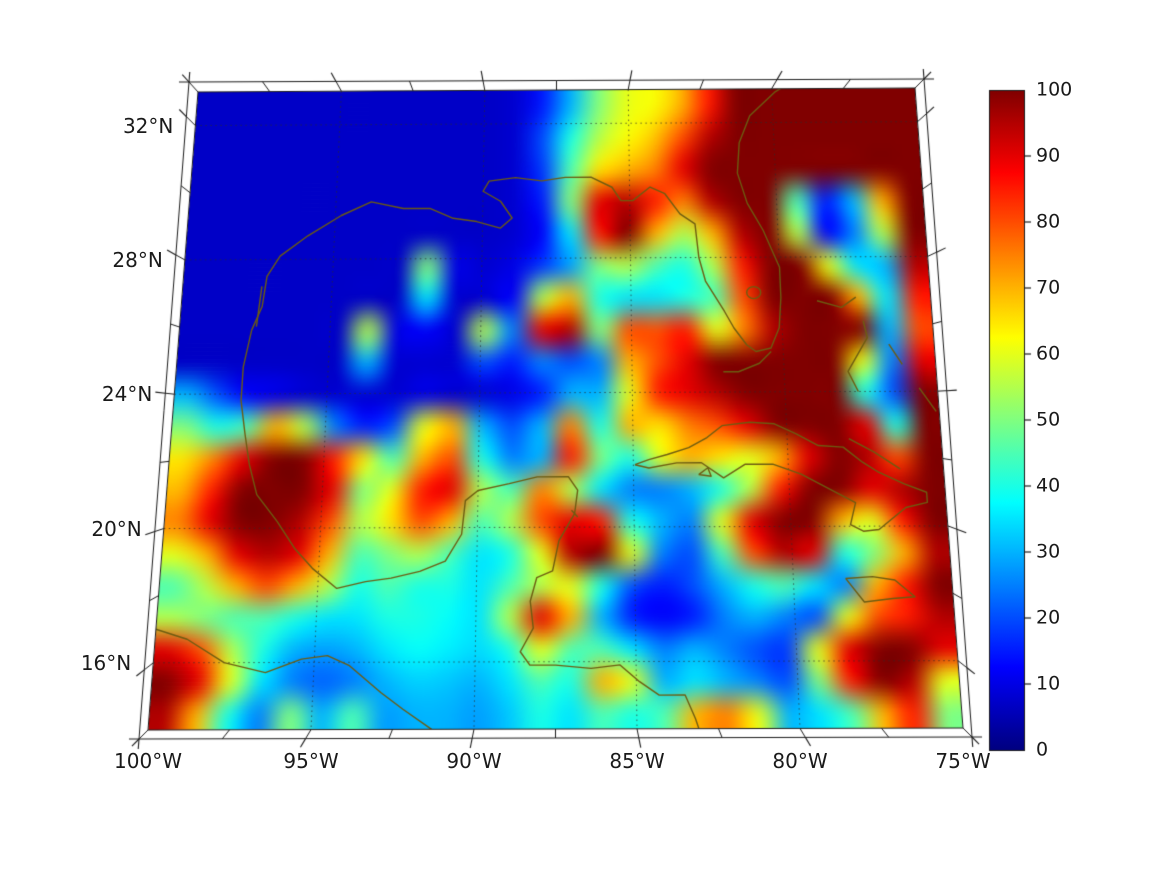  I want to click on x-axis-tick-label: 75°W, so click(963, 761).